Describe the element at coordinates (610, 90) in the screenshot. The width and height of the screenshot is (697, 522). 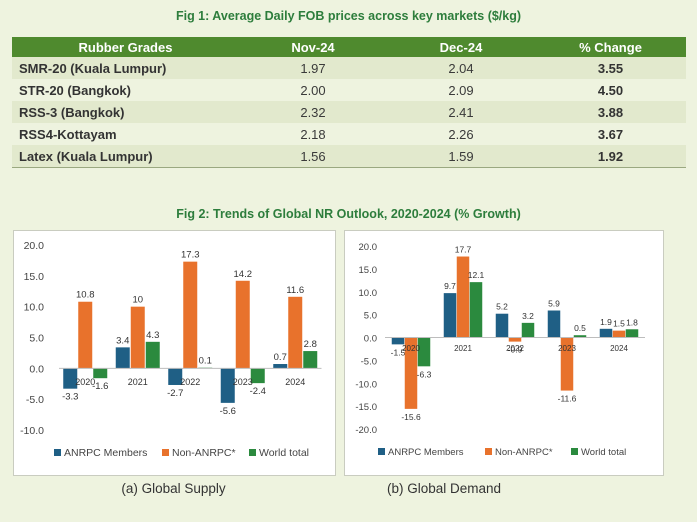
I see `change-cell: 4.50` at that location.